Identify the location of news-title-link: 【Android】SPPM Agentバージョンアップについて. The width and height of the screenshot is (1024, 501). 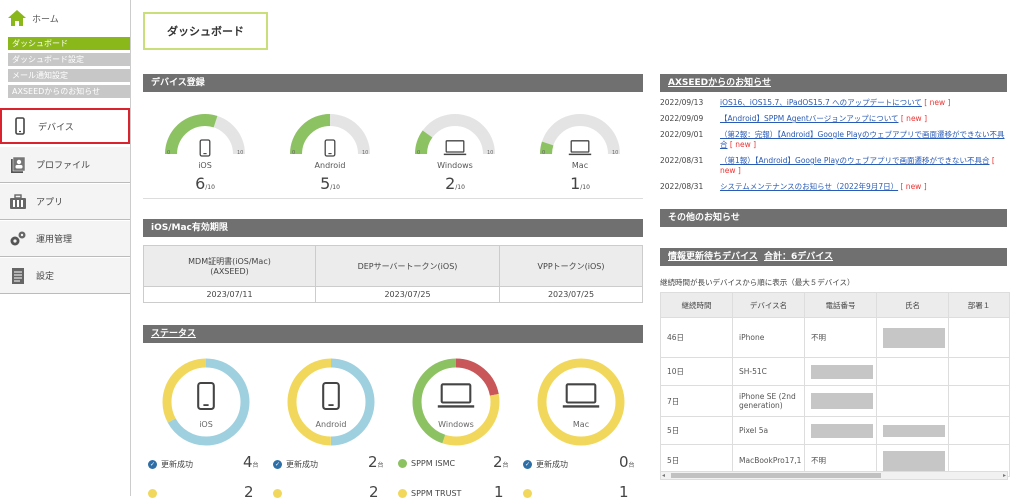
(809, 118).